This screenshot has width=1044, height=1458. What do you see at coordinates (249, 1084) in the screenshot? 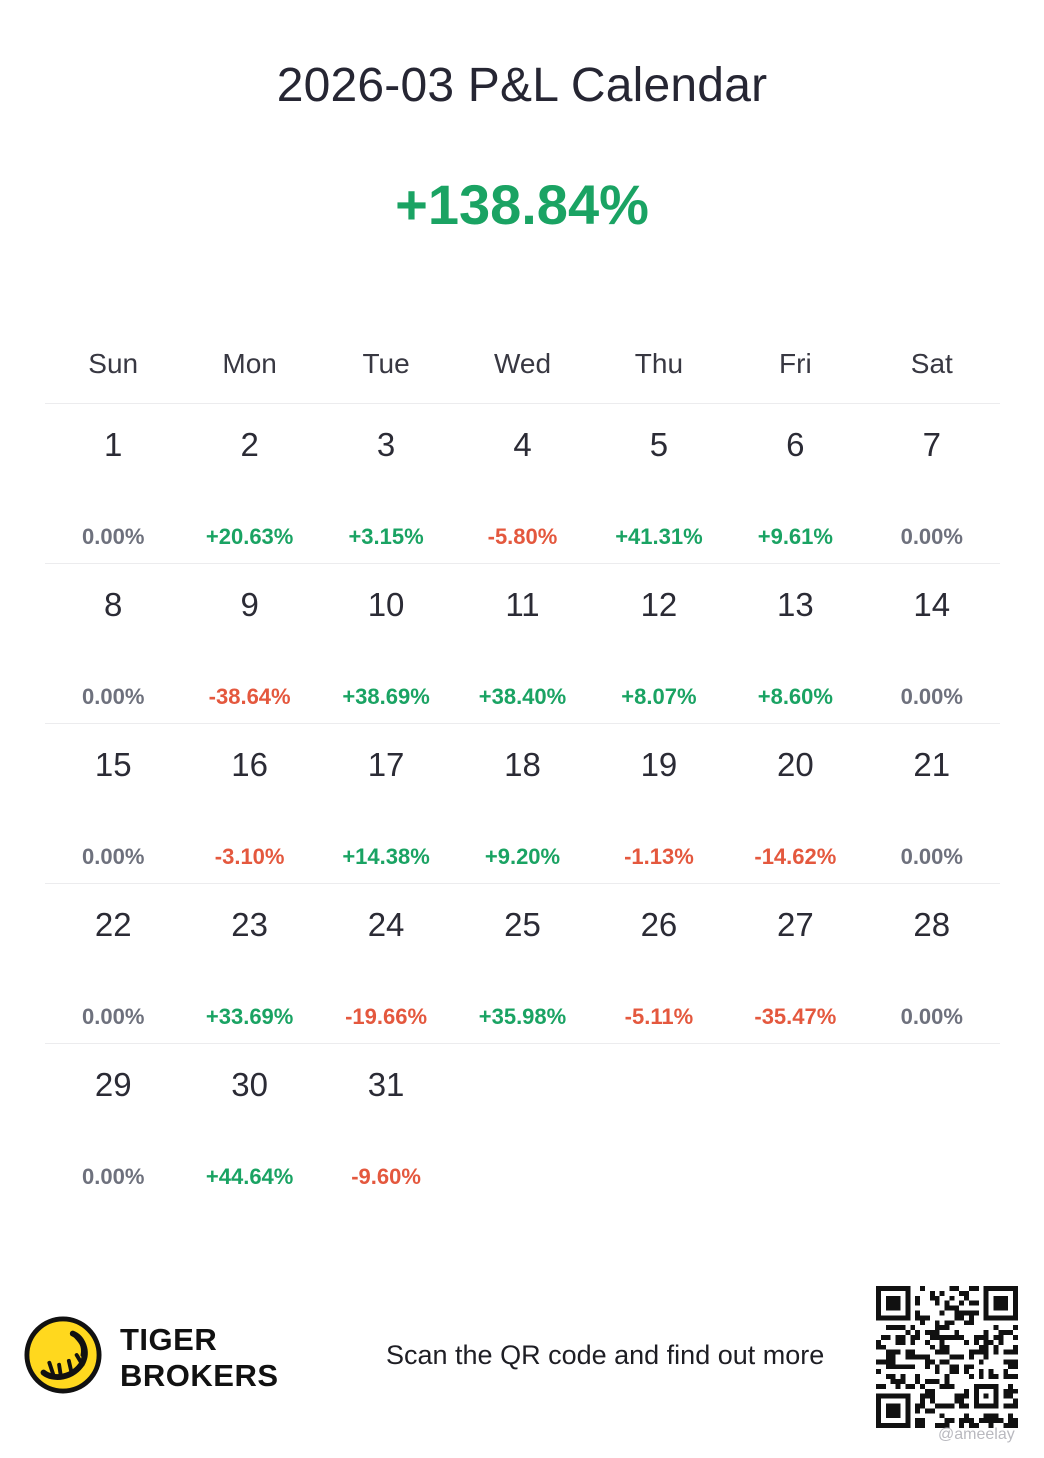
I see `day-number: 30` at bounding box center [249, 1084].